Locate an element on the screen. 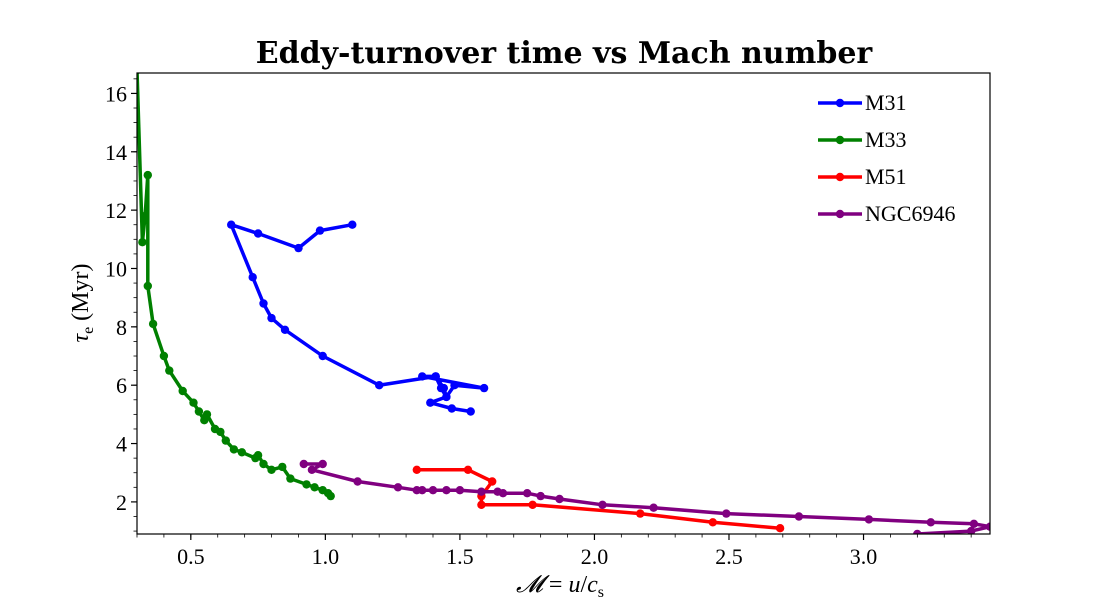  y-tick-label: 8 is located at coordinates (121, 327).